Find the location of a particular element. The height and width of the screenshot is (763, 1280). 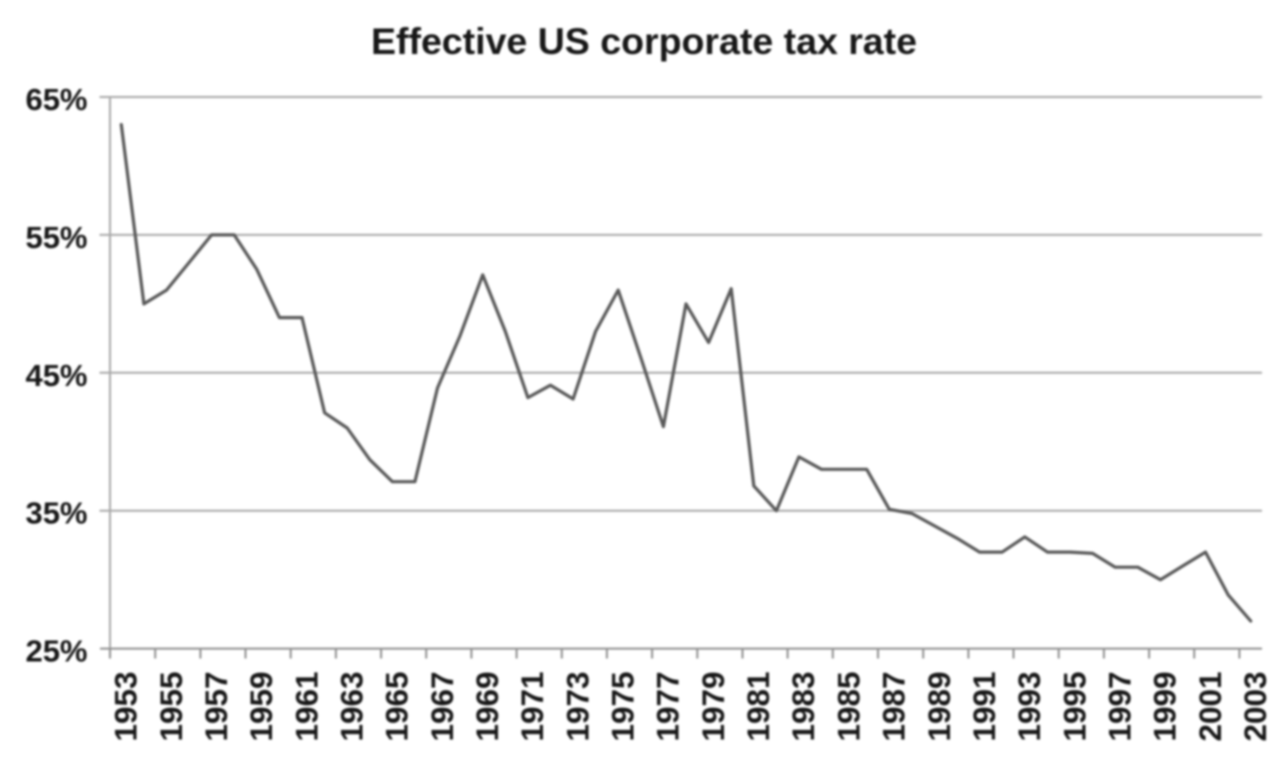

svg-text: 1953 is located at coordinates (126, 706).